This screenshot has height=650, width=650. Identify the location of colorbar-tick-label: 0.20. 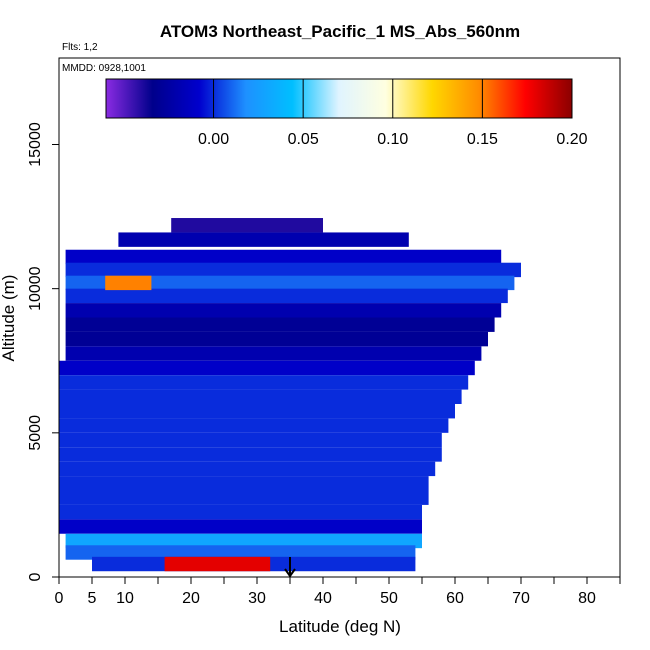
(571, 139).